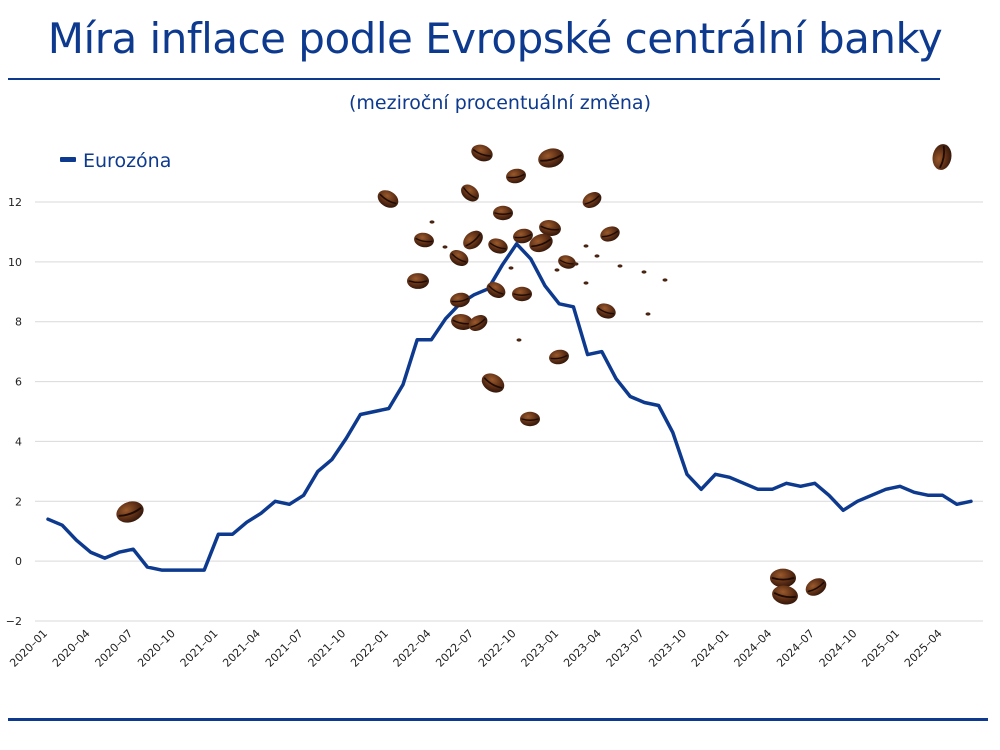  Describe the element at coordinates (454, 648) in the screenshot. I see `x-tick-label: 2022–07` at that location.